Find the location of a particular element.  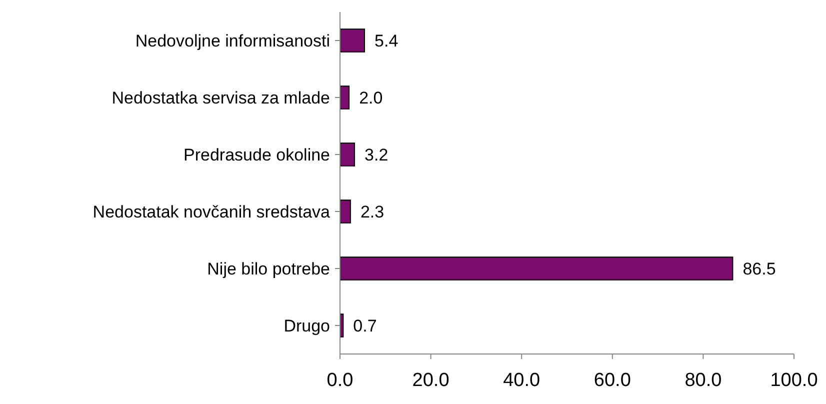

y-tick-label: Predrasude okoline is located at coordinates (257, 154).